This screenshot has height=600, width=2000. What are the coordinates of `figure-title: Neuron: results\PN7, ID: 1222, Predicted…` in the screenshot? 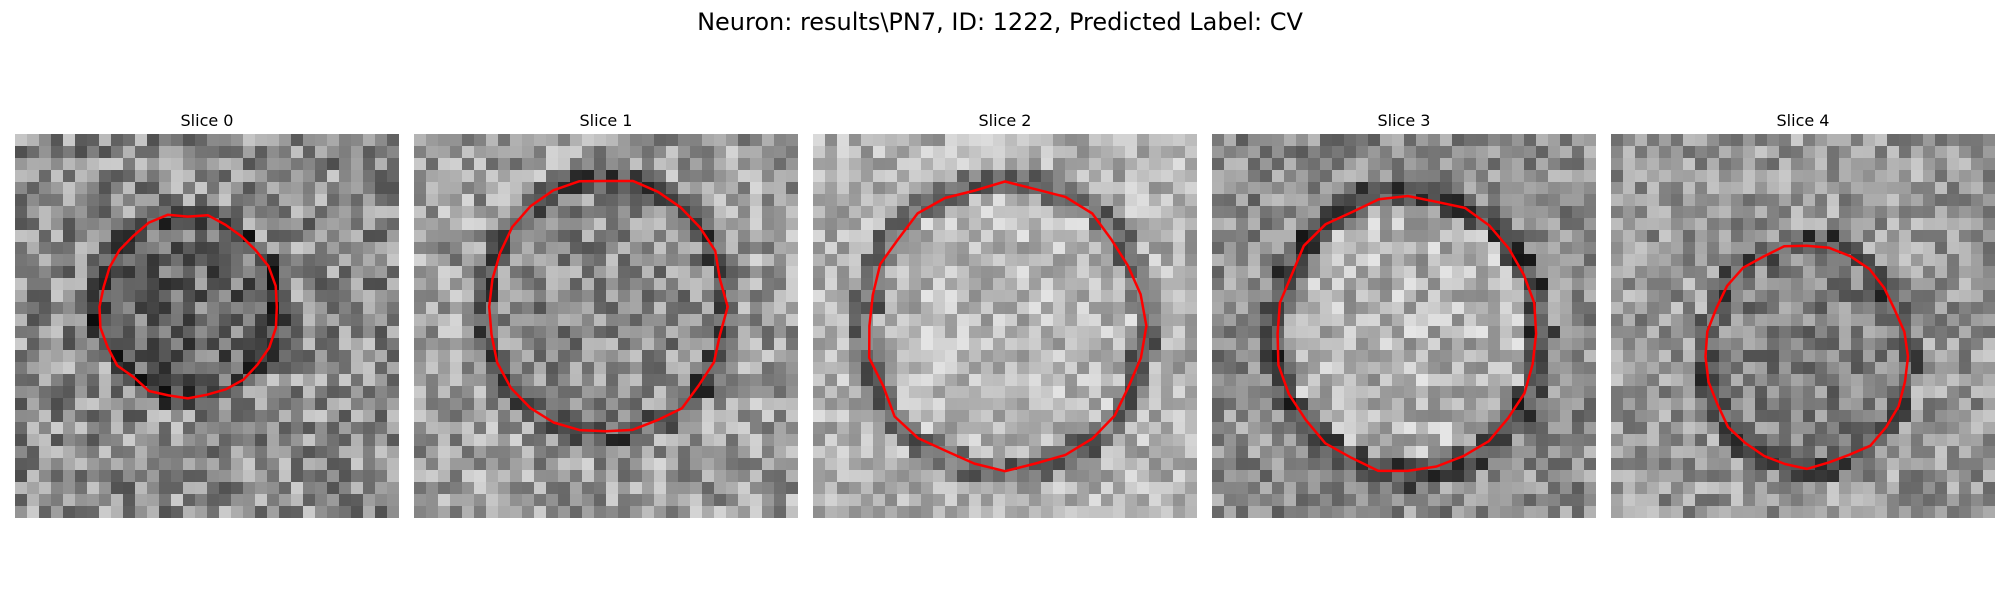 It's located at (1000, 22).